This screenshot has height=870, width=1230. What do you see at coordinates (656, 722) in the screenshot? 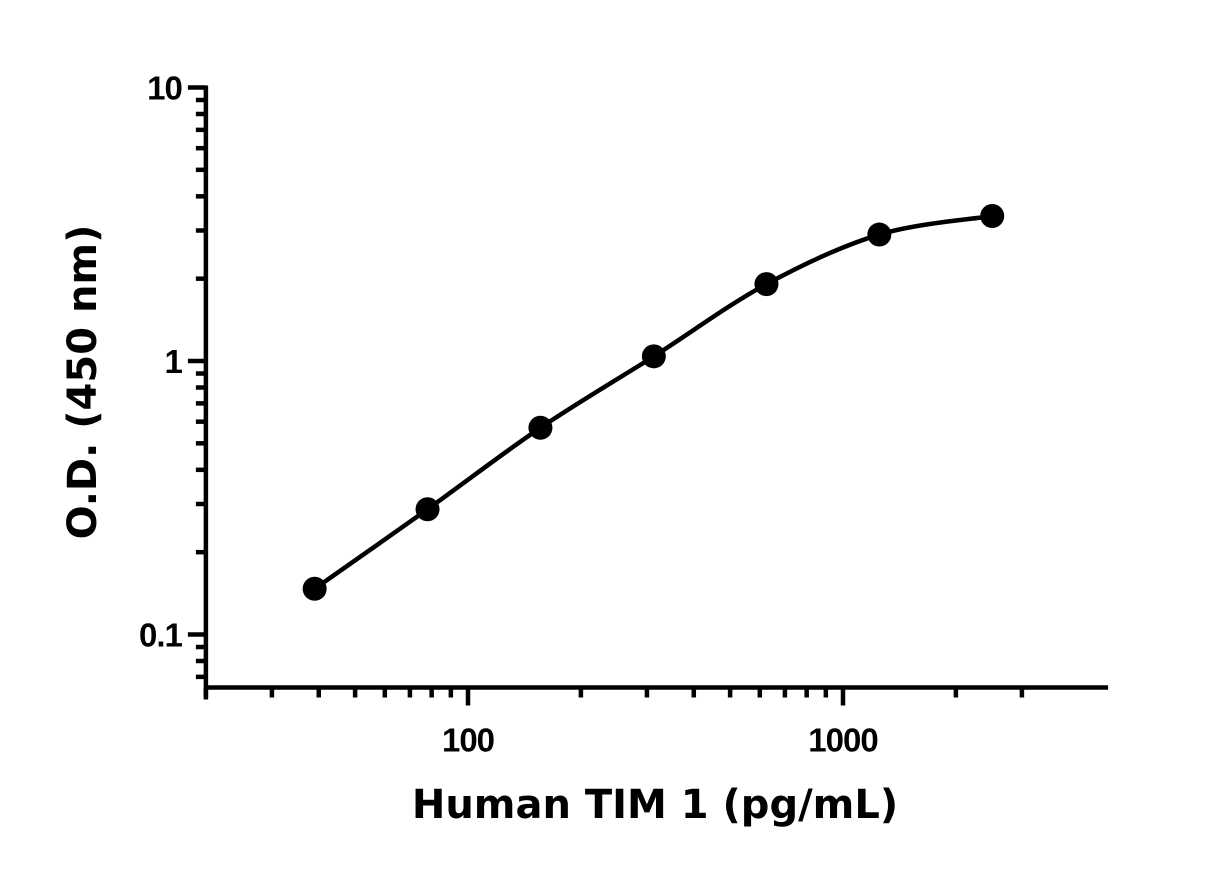
I see `x-axis: 100 1000` at bounding box center [656, 722].